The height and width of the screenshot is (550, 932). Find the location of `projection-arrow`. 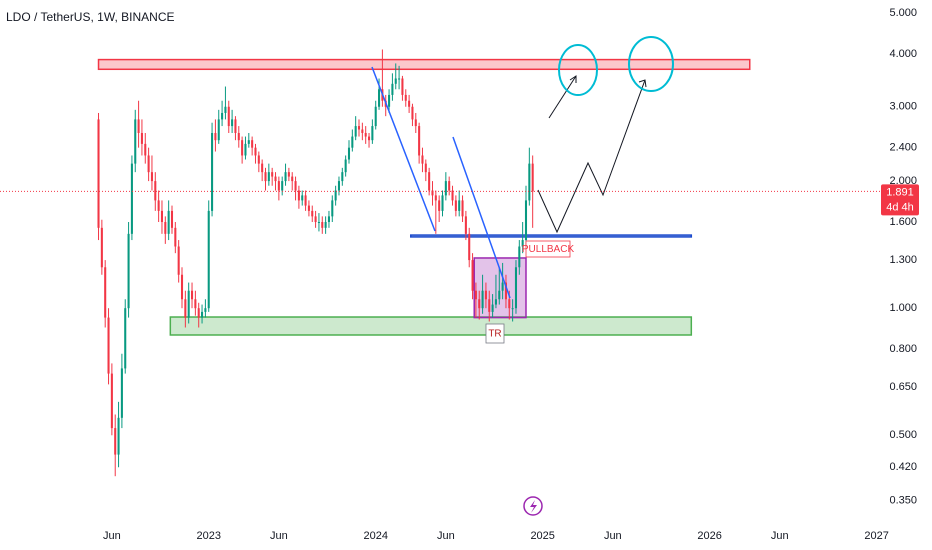

projection-arrow is located at coordinates (562, 97).